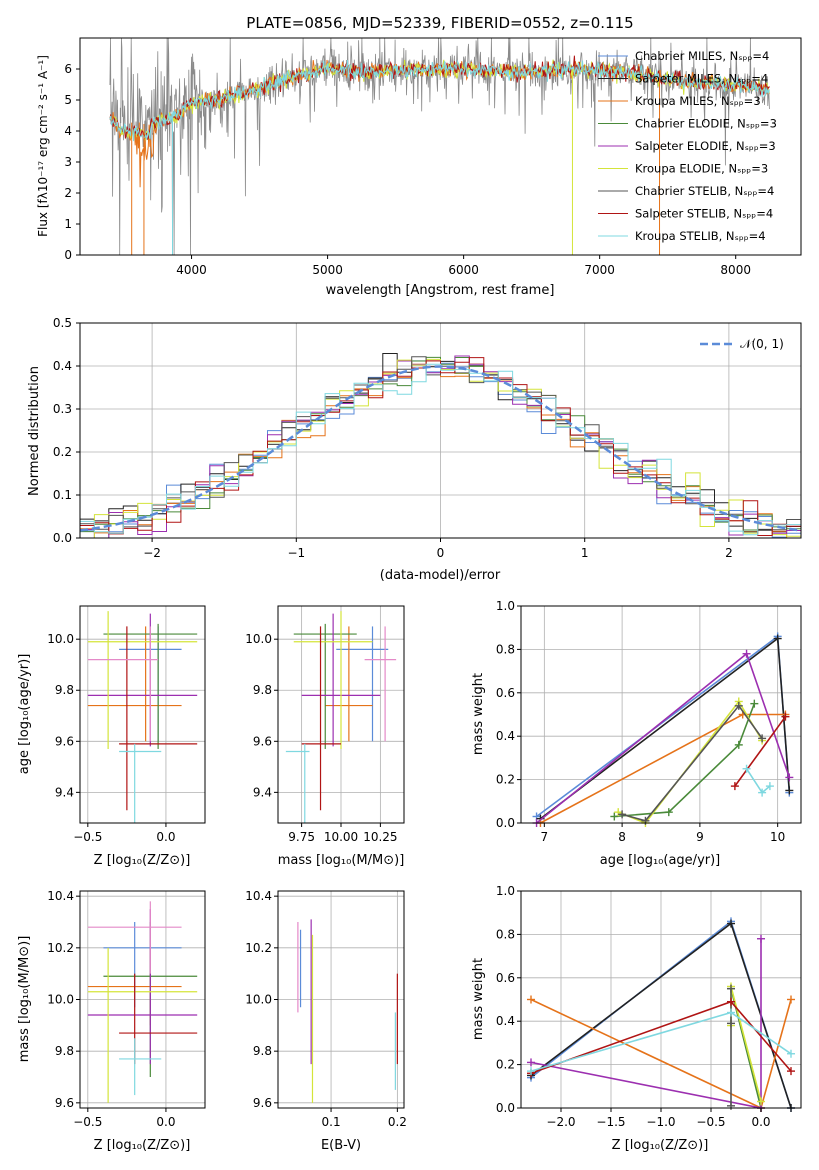 The width and height of the screenshot is (819, 1170). Describe the element at coordinates (439, 98) in the screenshot. I see `model-spectrum` at that location.